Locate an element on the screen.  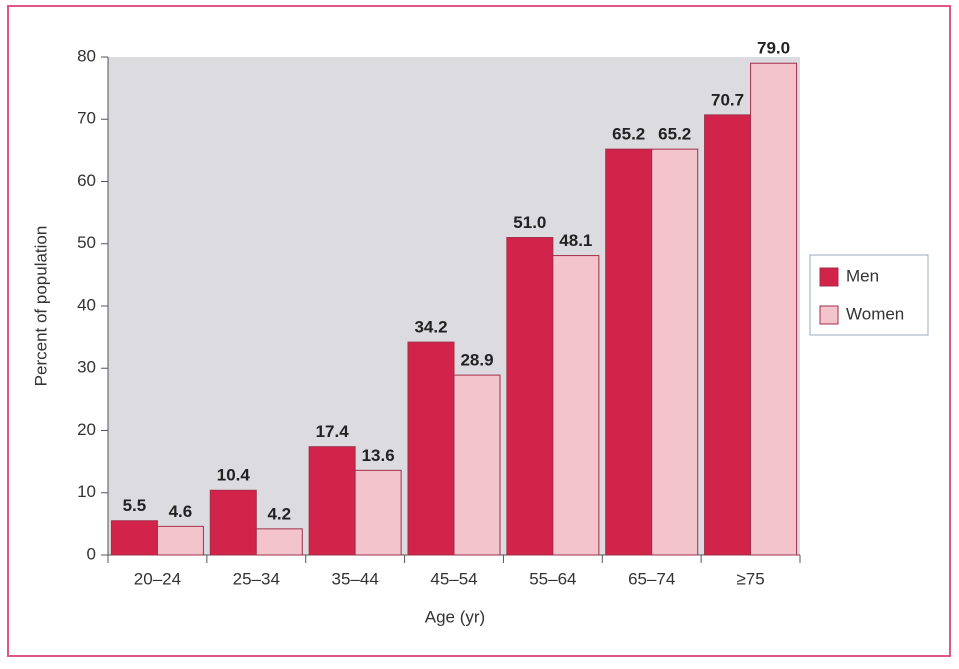
value-label: 70.7 is located at coordinates (727, 99).